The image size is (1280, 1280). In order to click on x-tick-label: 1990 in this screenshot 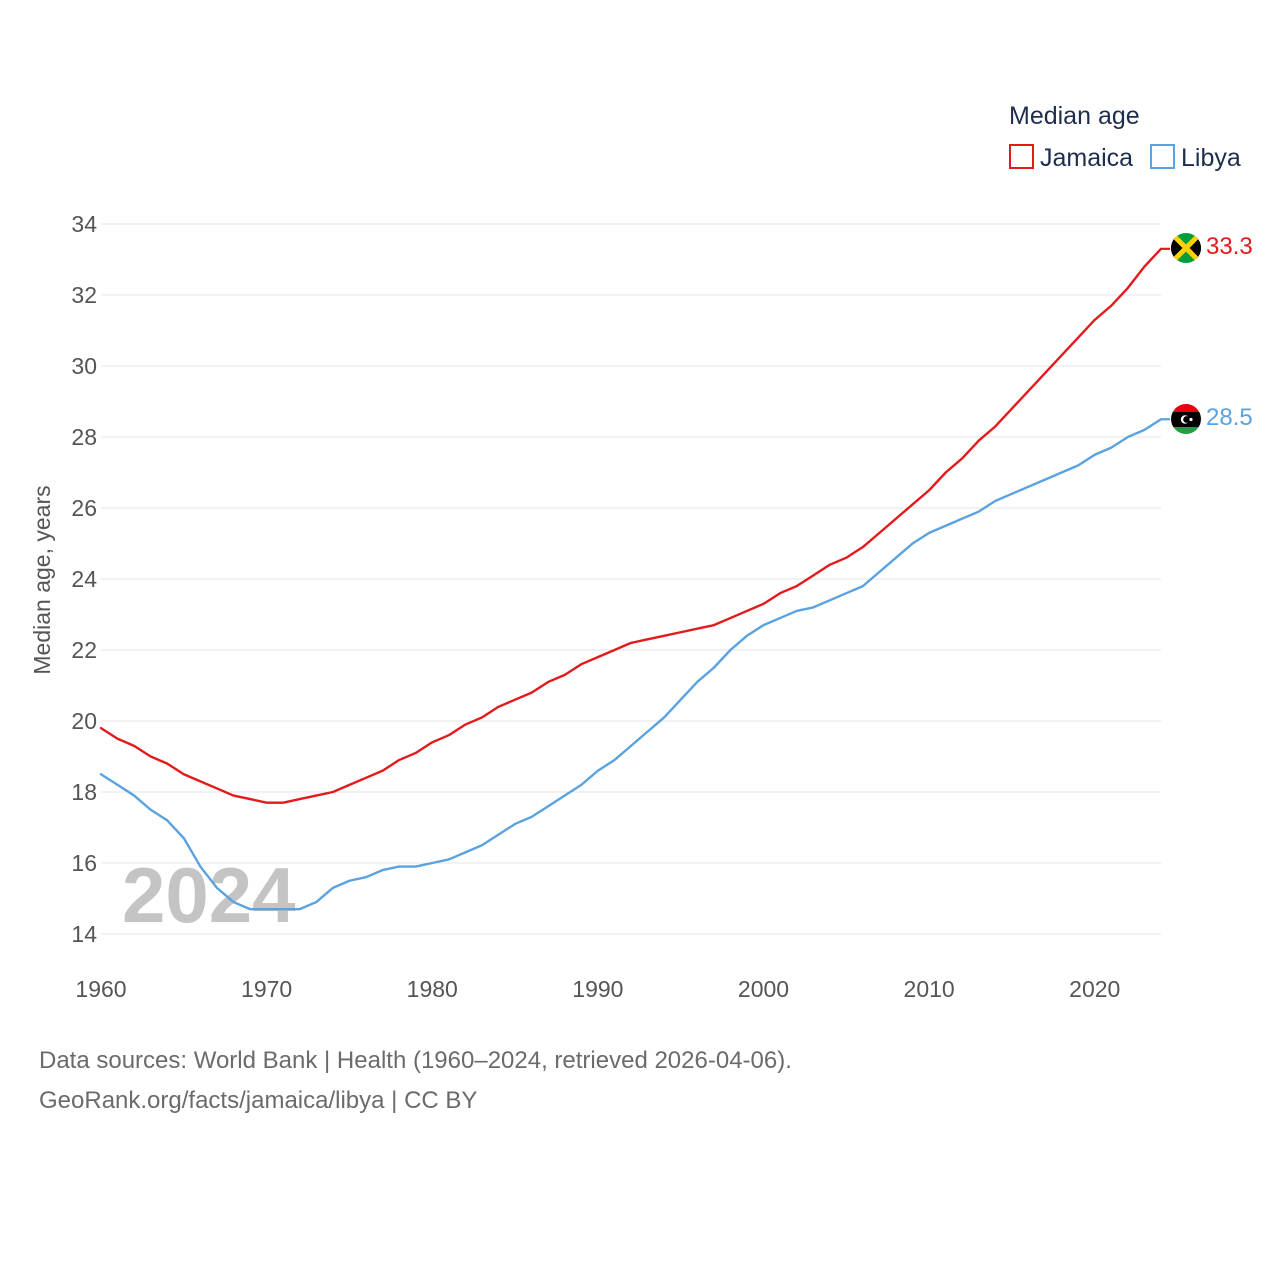, I will do `click(597, 989)`.